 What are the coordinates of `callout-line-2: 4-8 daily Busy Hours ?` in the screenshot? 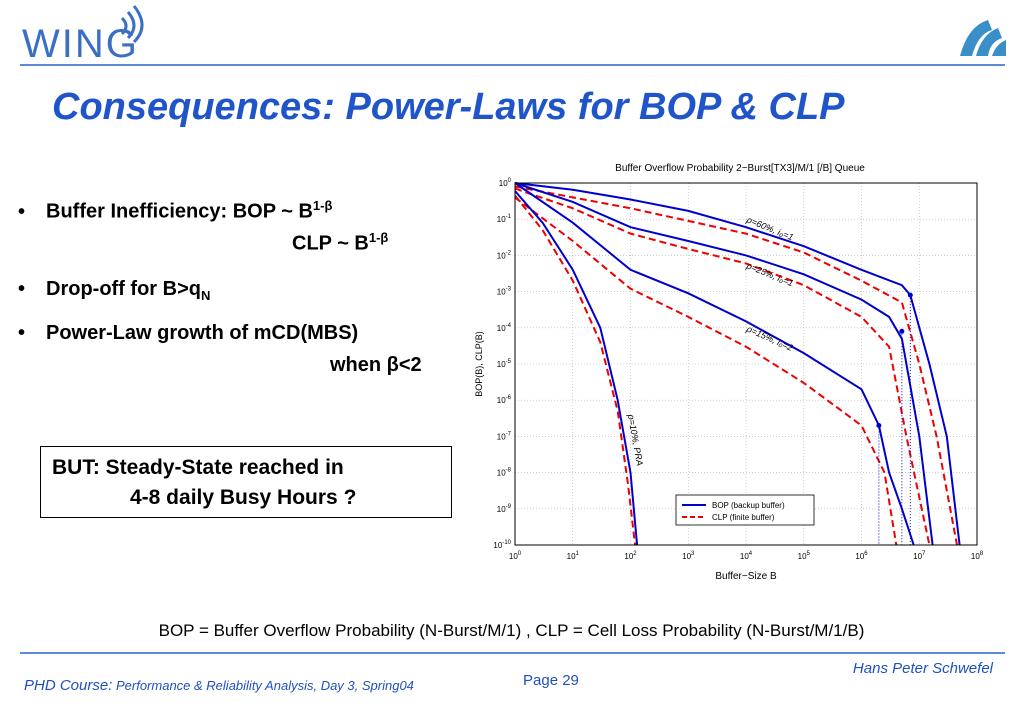 It's located at (243, 497).